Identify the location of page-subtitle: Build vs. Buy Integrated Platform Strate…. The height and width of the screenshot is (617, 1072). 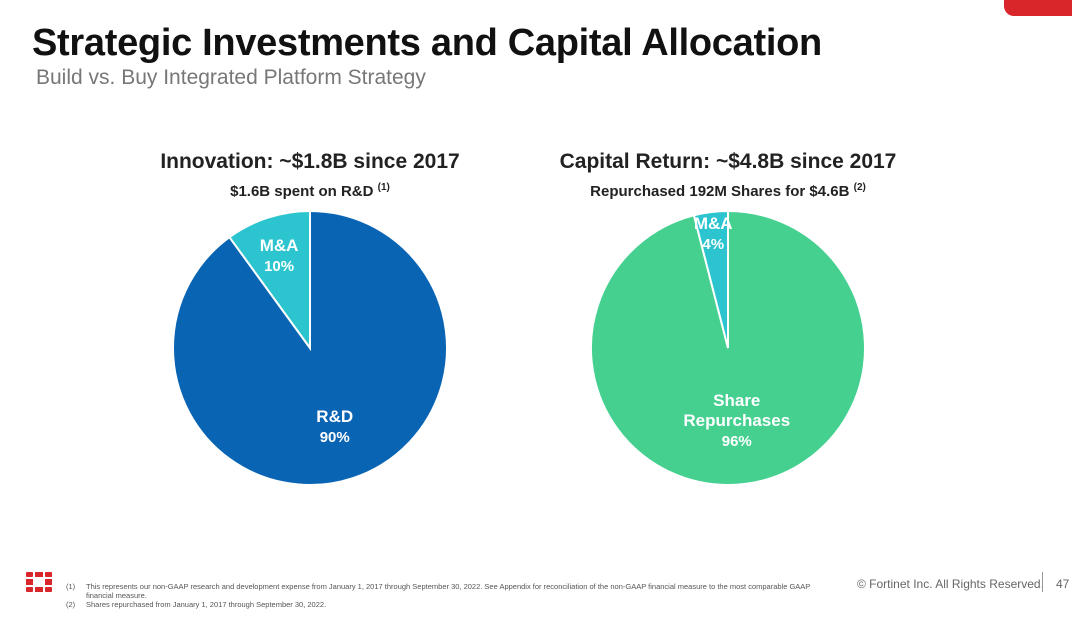
(231, 77).